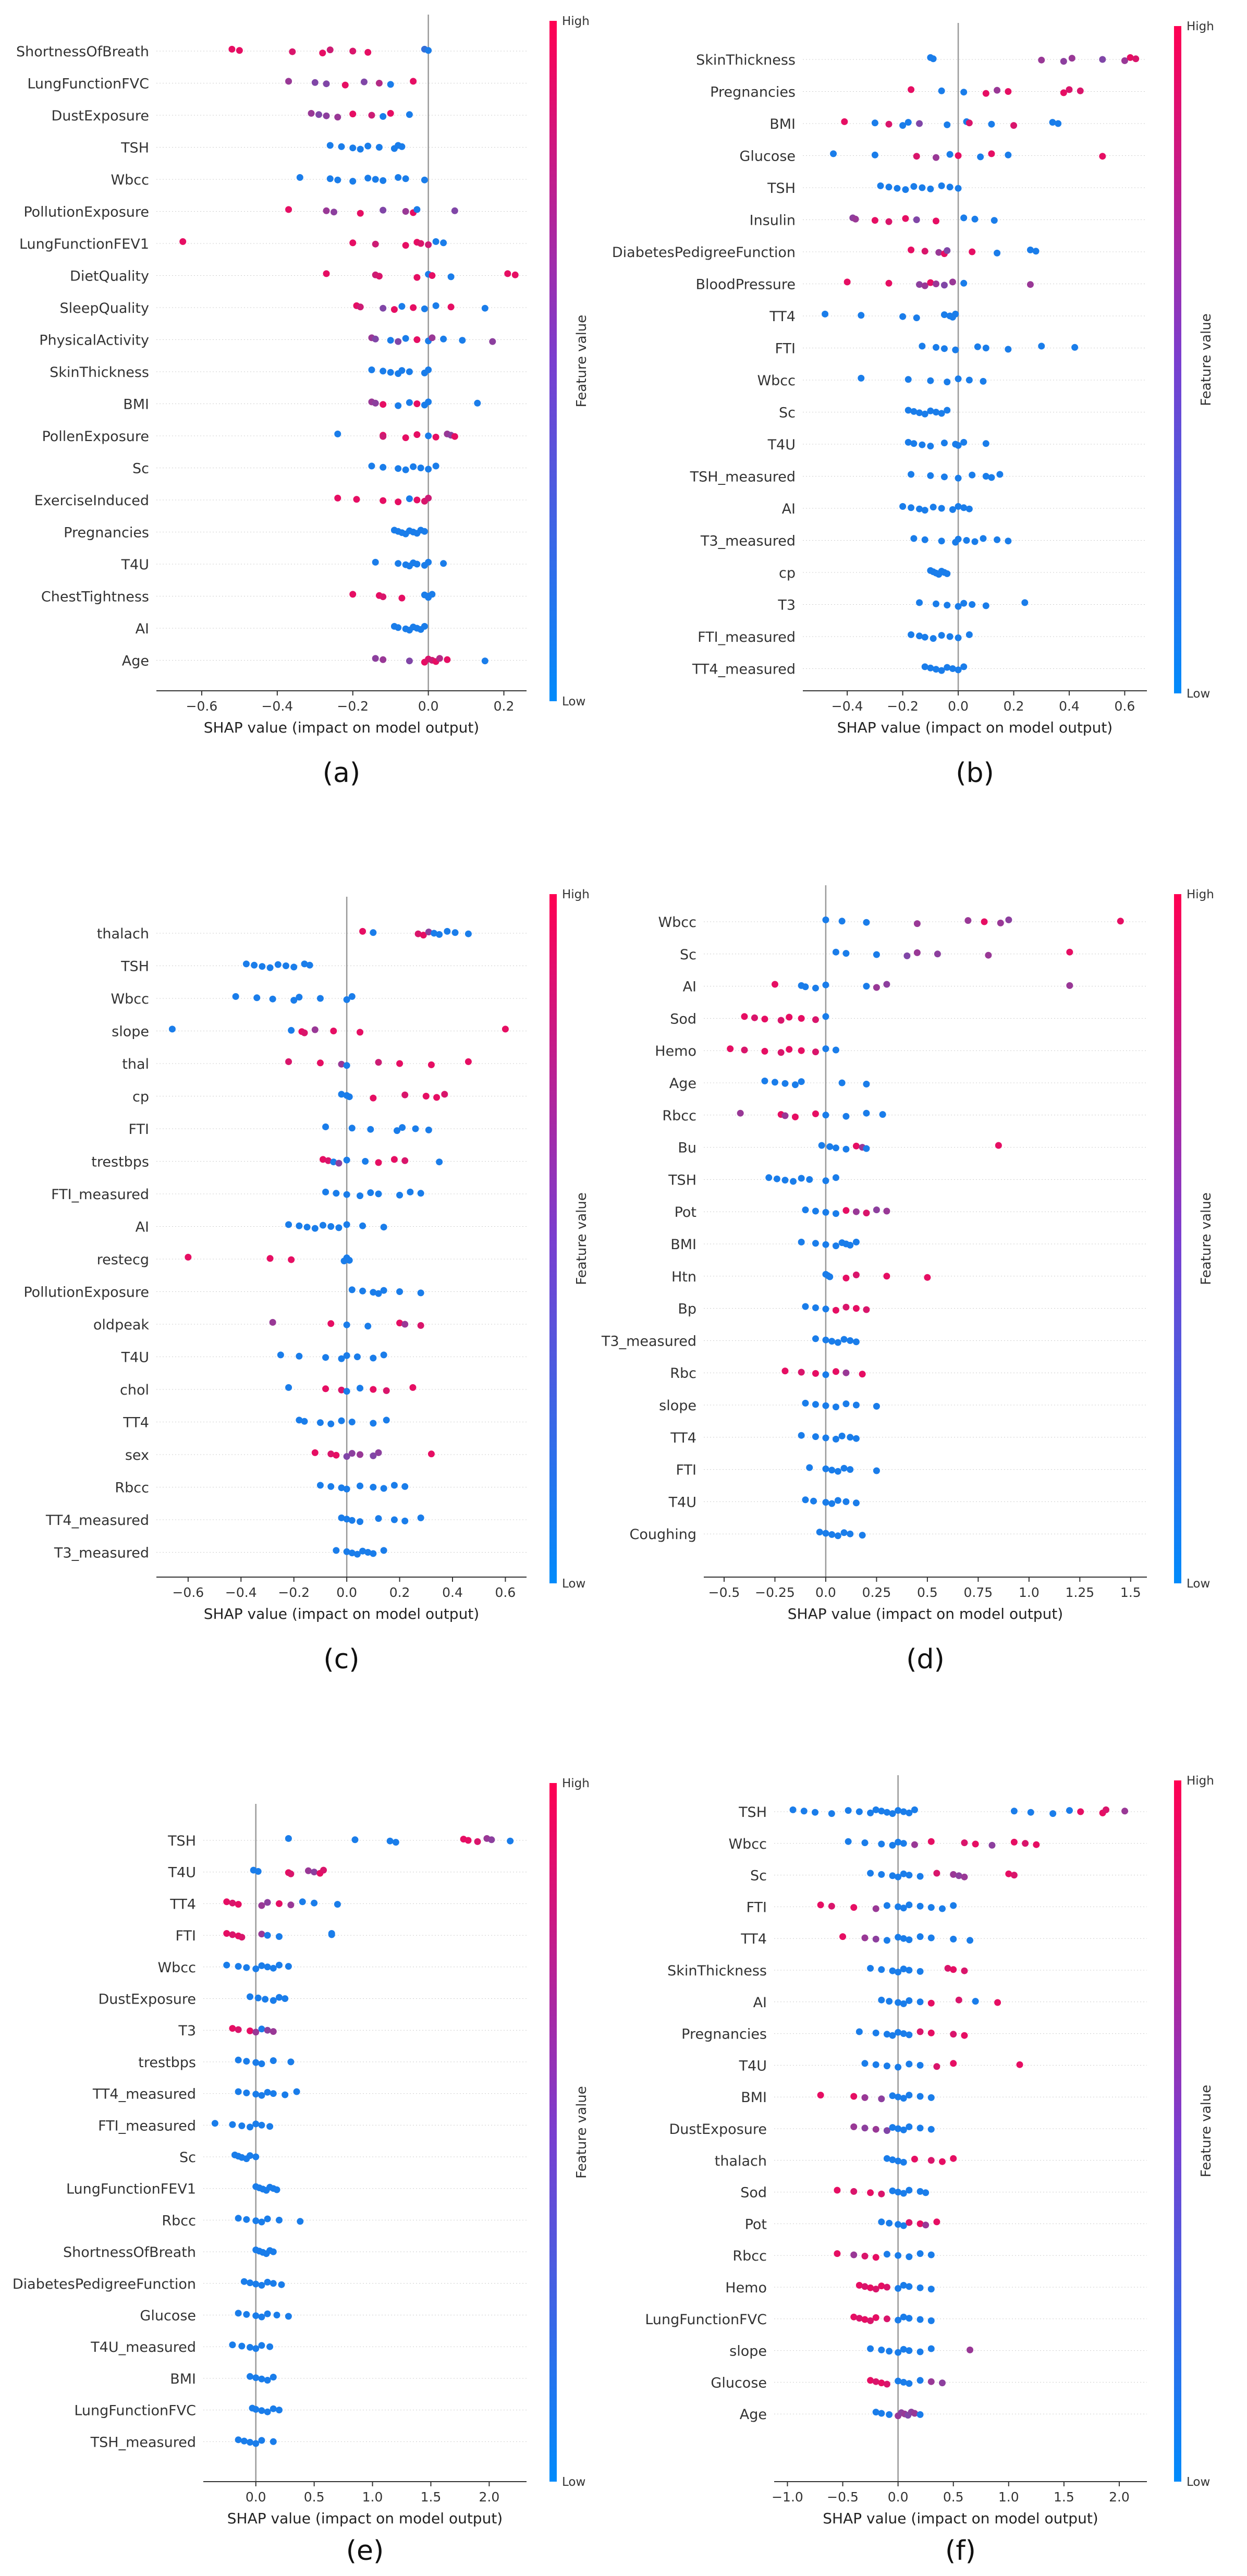 This screenshot has height=2576, width=1247. Describe the element at coordinates (130, 1032) in the screenshot. I see `feature-label: slope` at that location.